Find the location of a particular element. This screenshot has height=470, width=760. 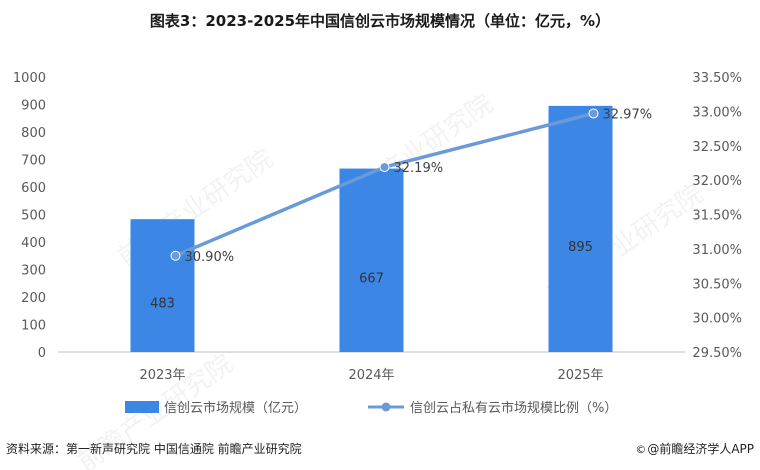

line-value-label: 32.19% is located at coordinates (419, 168).